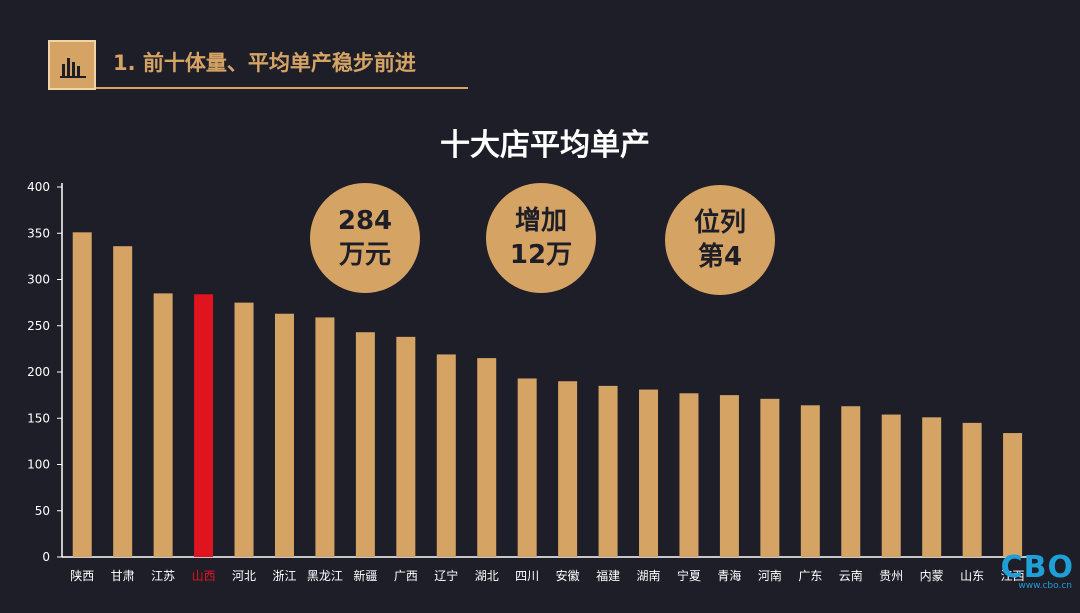 The width and height of the screenshot is (1080, 613). Describe the element at coordinates (244, 576) in the screenshot. I see `x-tick-label: 河北` at that location.